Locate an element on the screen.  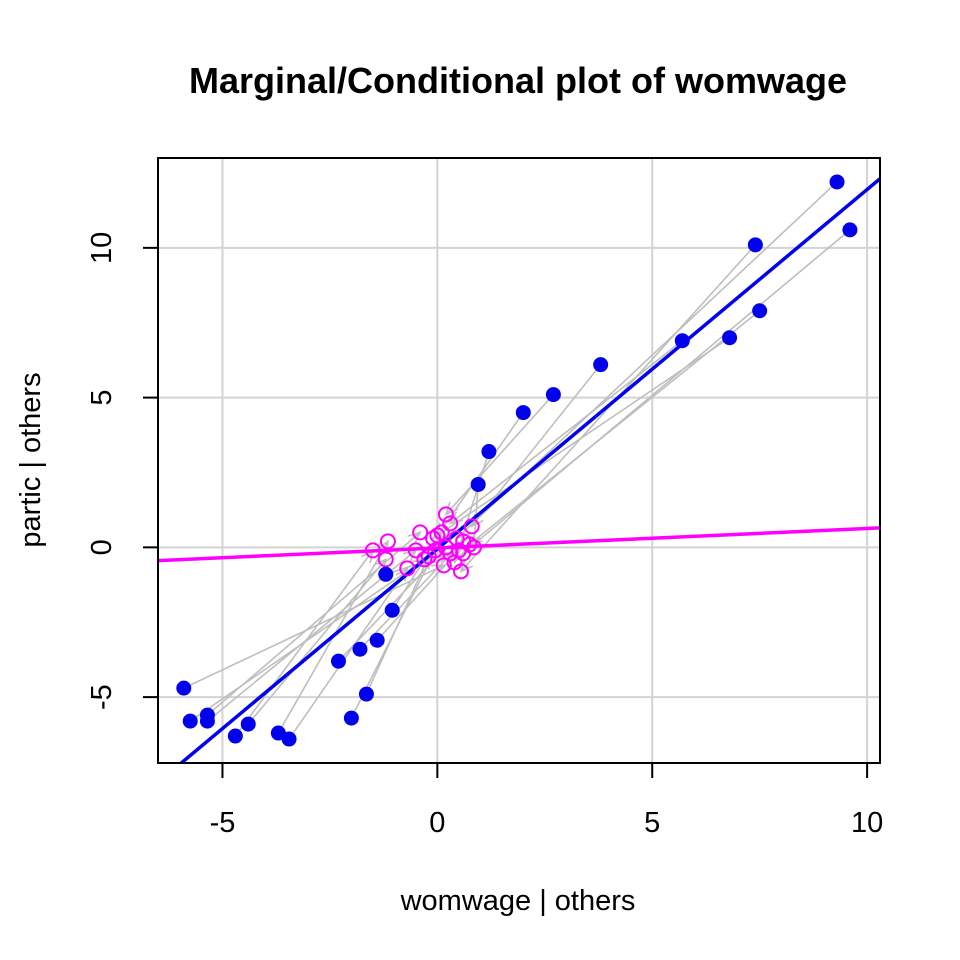
y-axis: -5 0 5 10 is located at coordinates (122, 471).